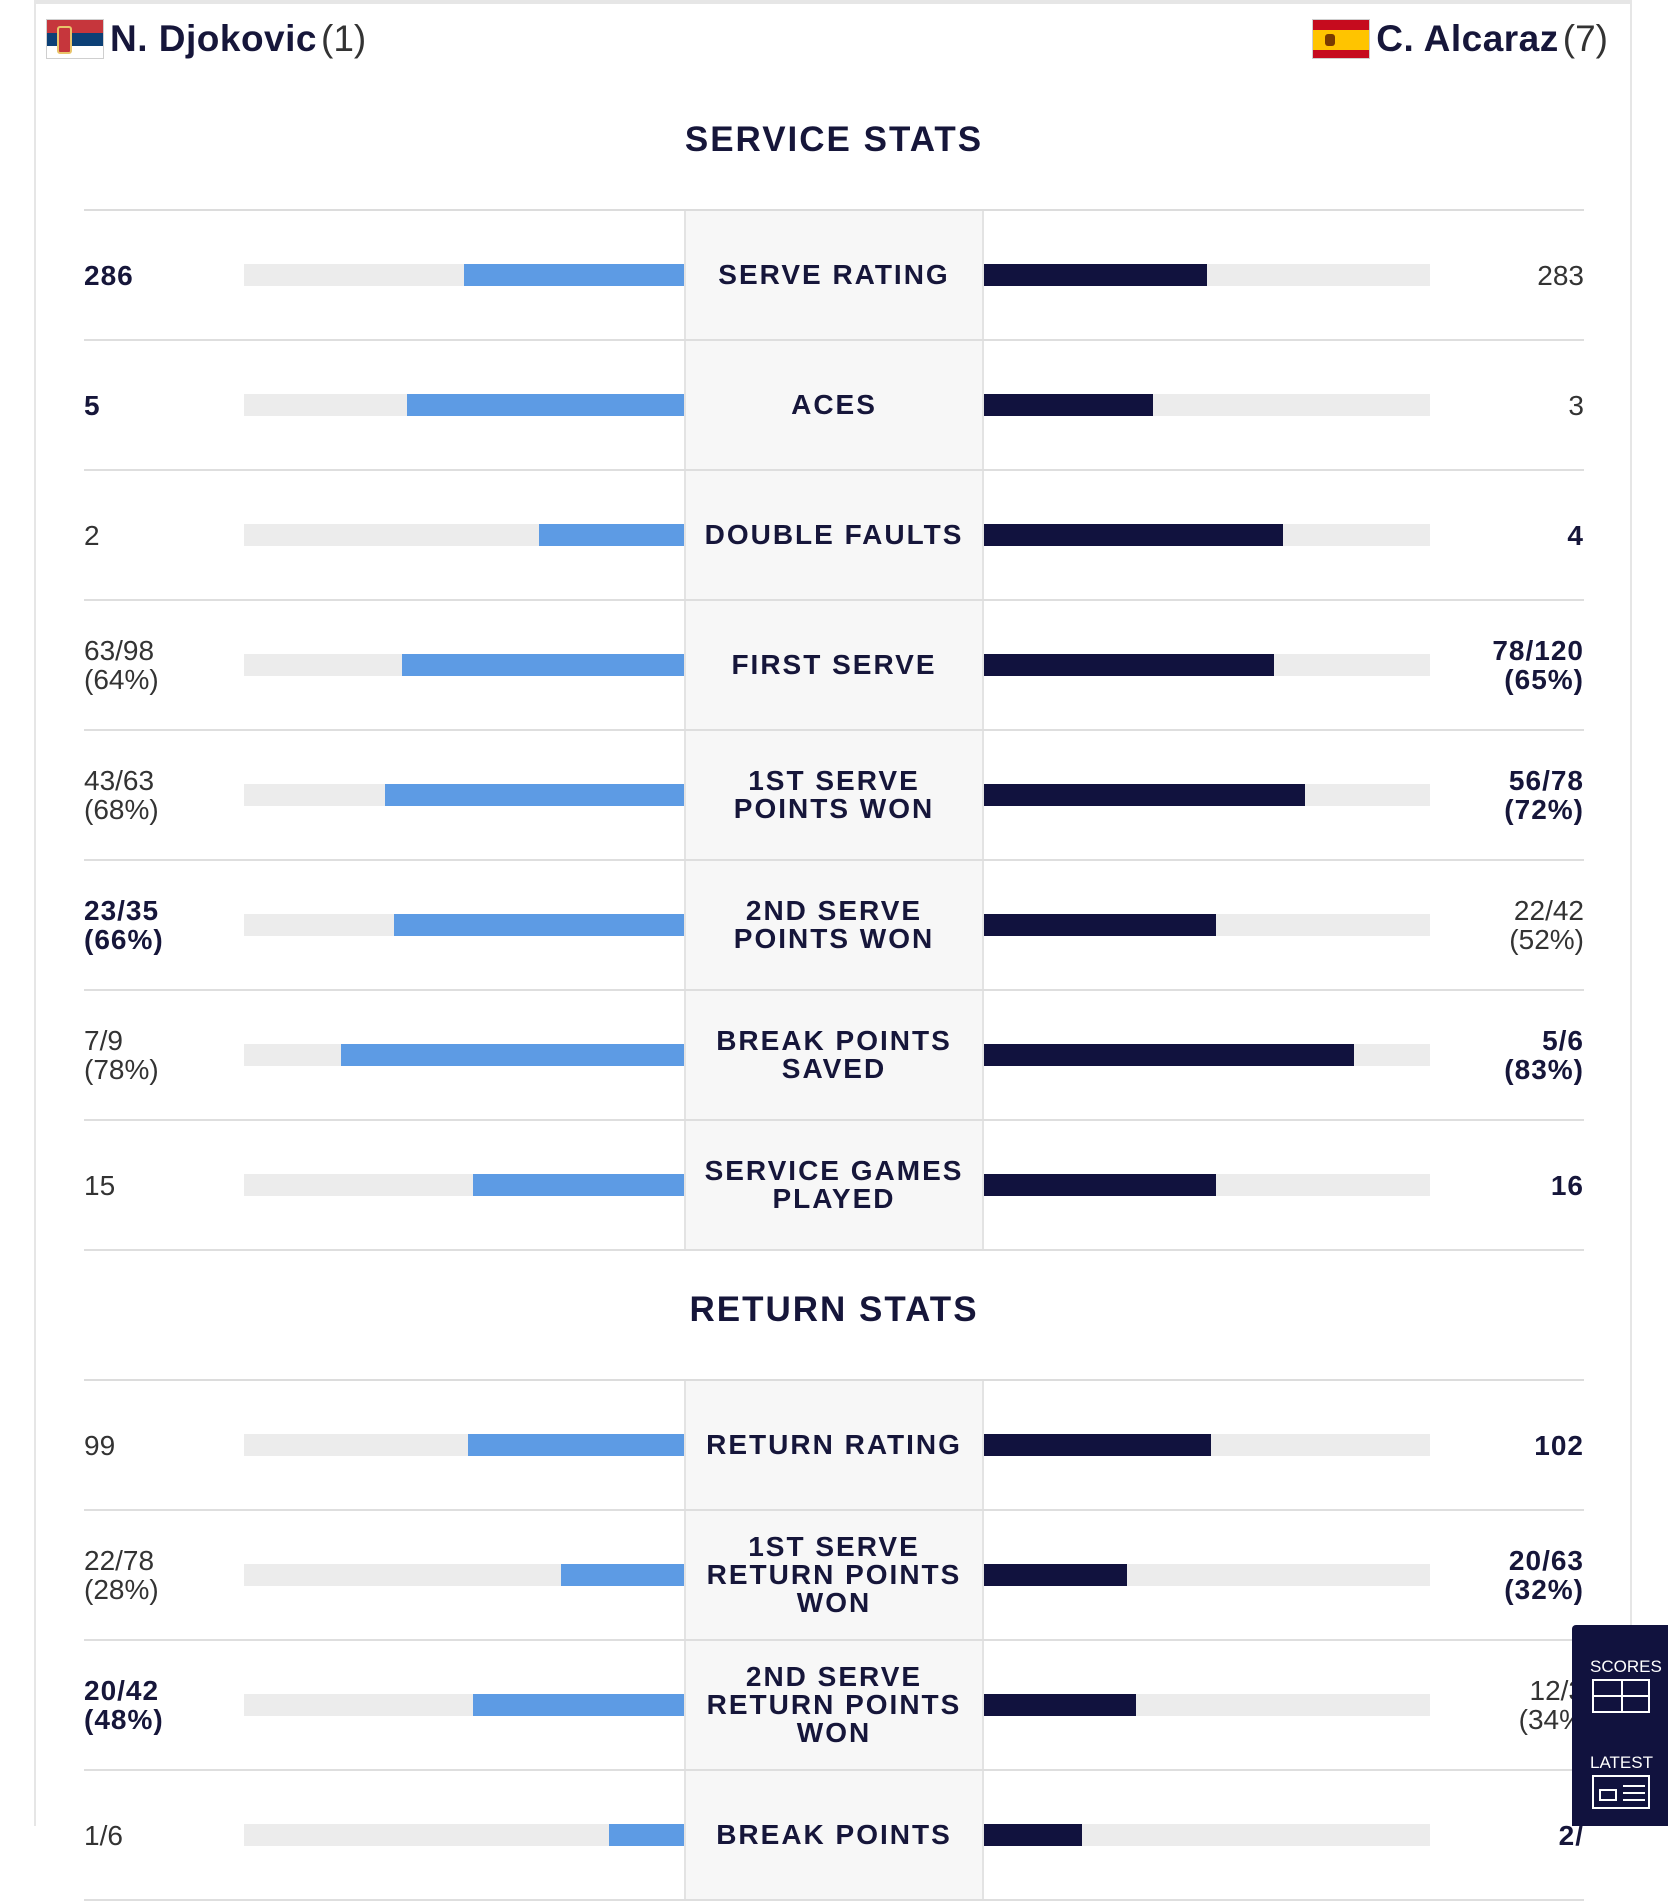 The image size is (1668, 1901). What do you see at coordinates (121, 1575) in the screenshot?
I see `left-player-value: 22/78 (28%)` at bounding box center [121, 1575].